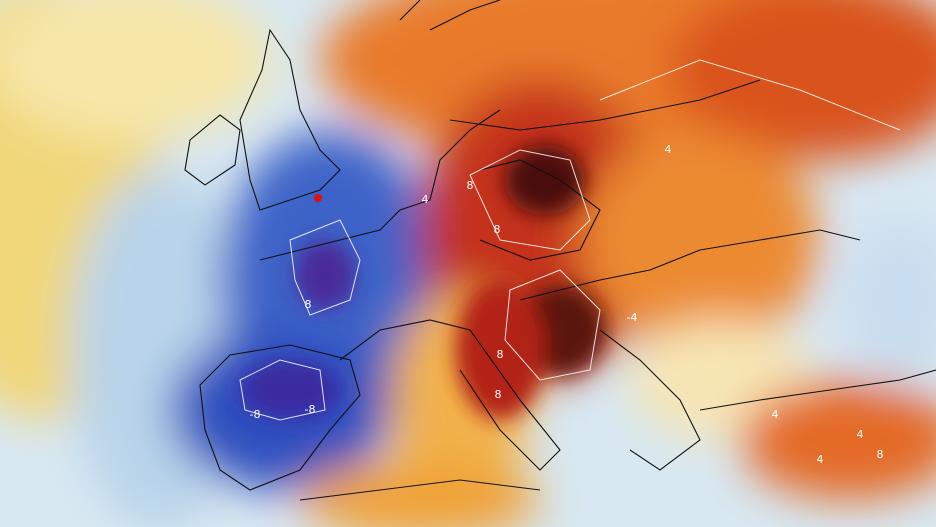 The image size is (936, 527). What do you see at coordinates (632, 317) in the screenshot?
I see `contour-label: -4` at bounding box center [632, 317].